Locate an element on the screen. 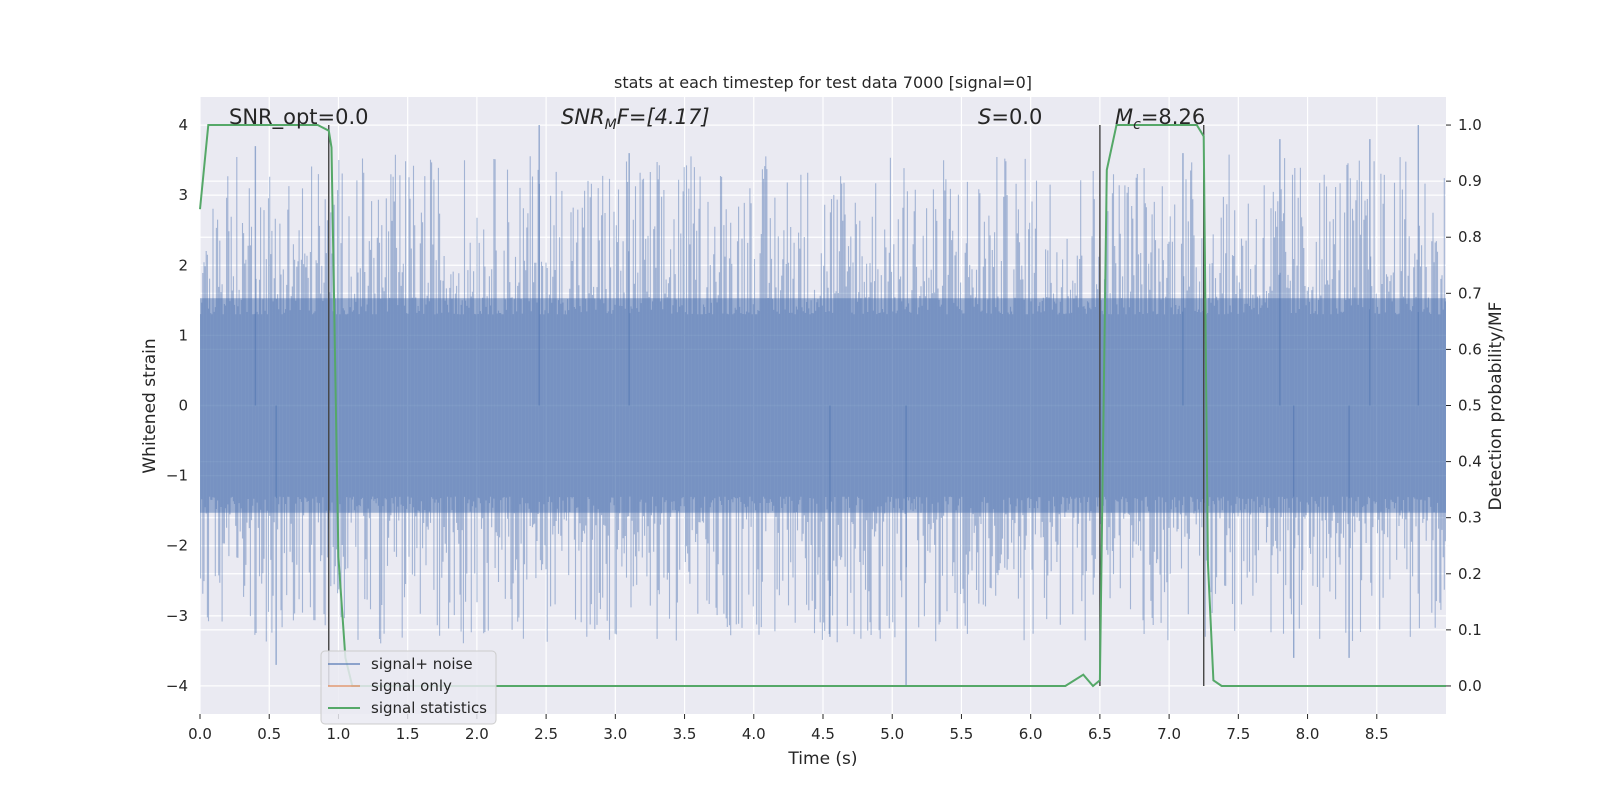  annotation-s-symbol: S is located at coordinates (984, 117).